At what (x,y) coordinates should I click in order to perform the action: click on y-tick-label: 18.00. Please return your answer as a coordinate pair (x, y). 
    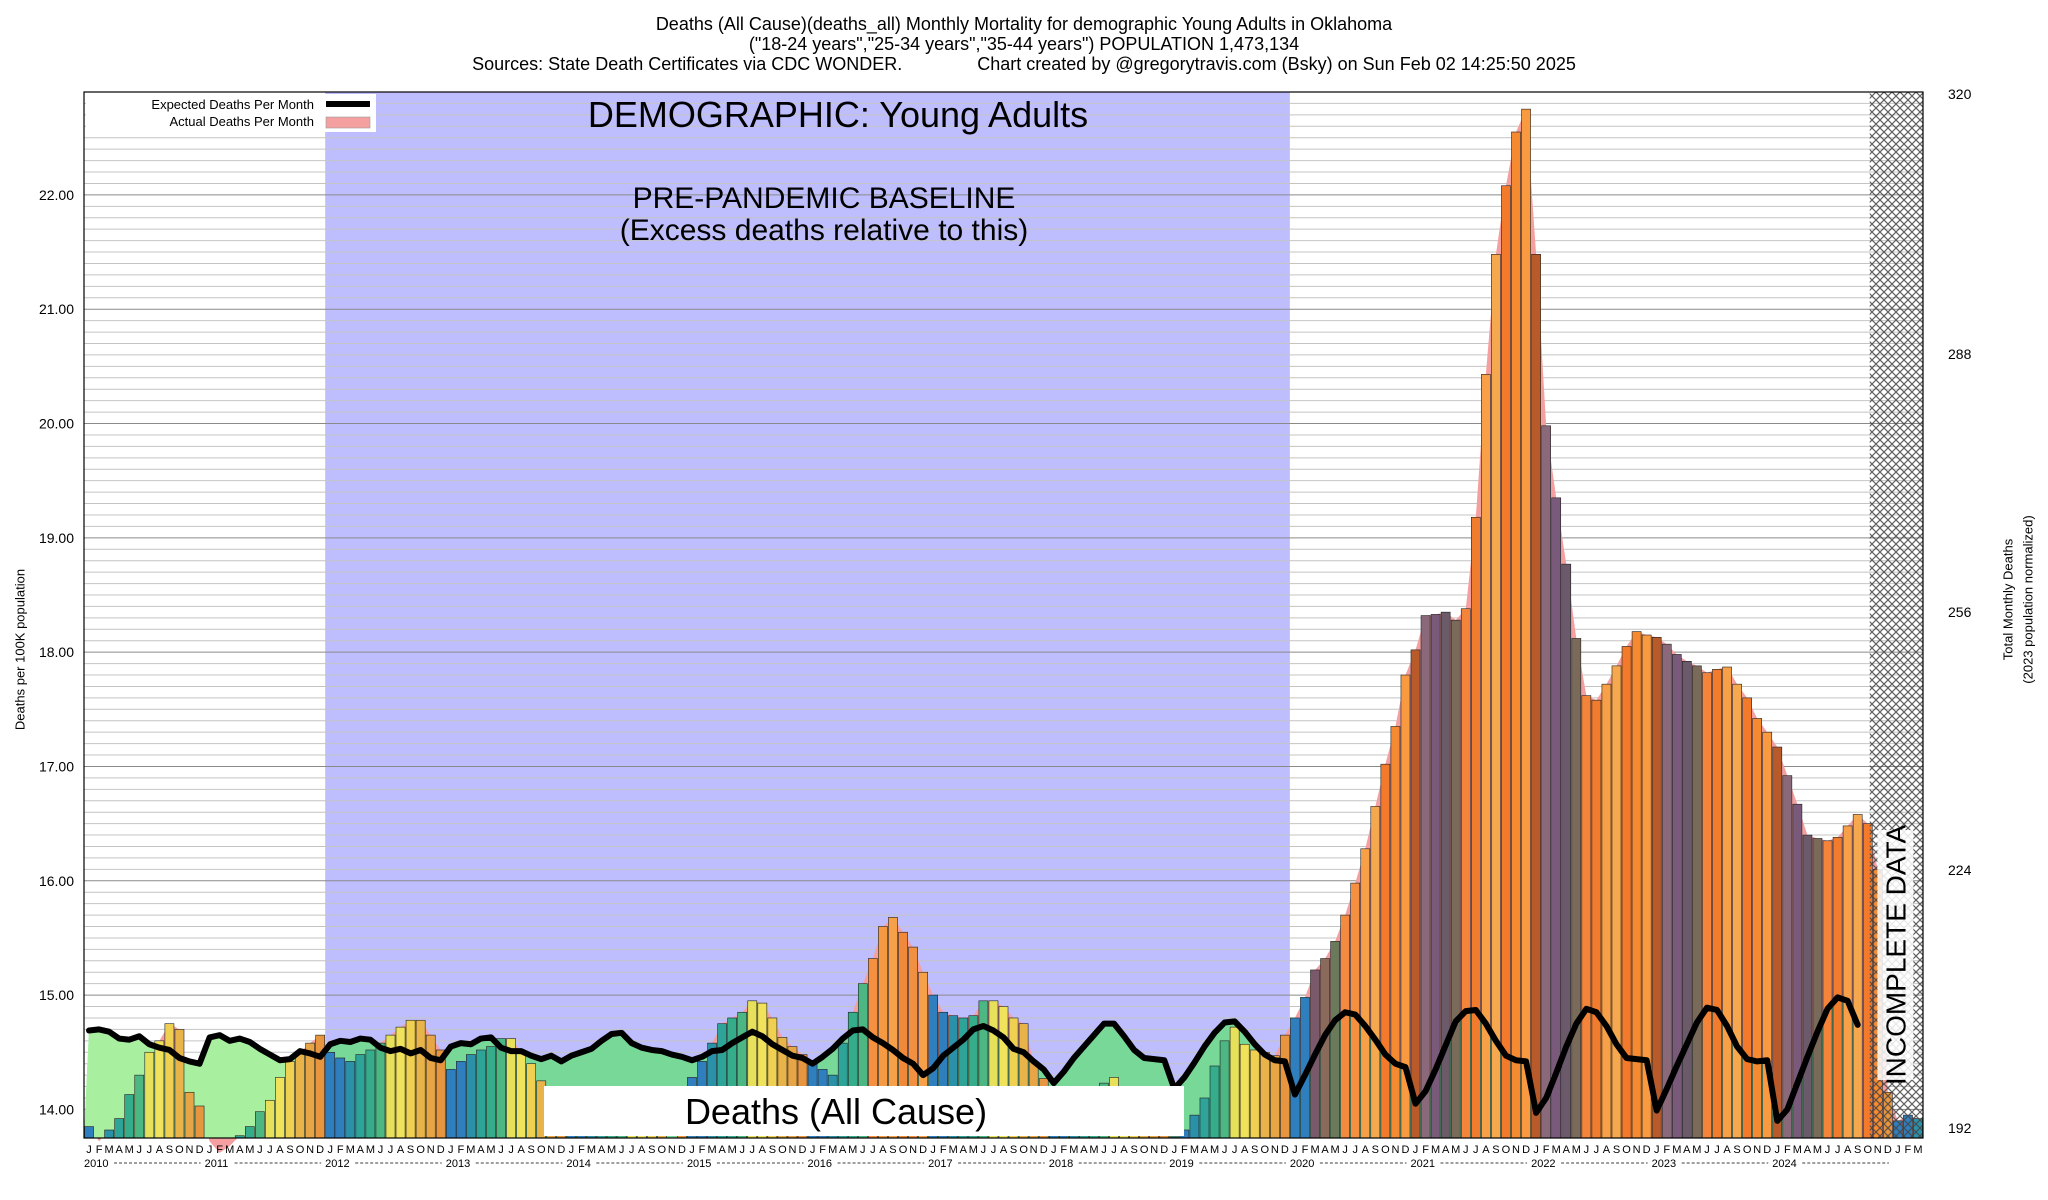
    Looking at the image, I should click on (56, 652).